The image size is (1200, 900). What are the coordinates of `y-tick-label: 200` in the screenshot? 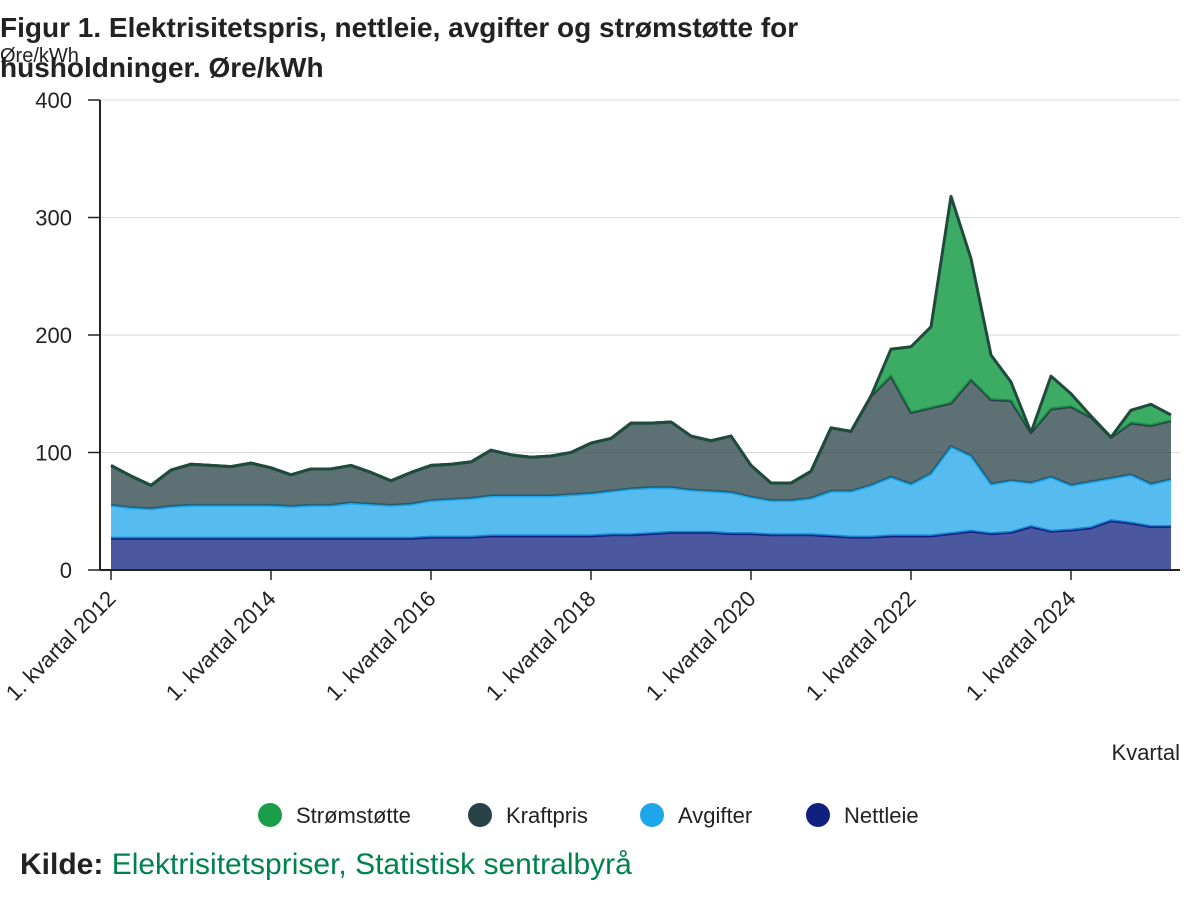 It's located at (53, 335).